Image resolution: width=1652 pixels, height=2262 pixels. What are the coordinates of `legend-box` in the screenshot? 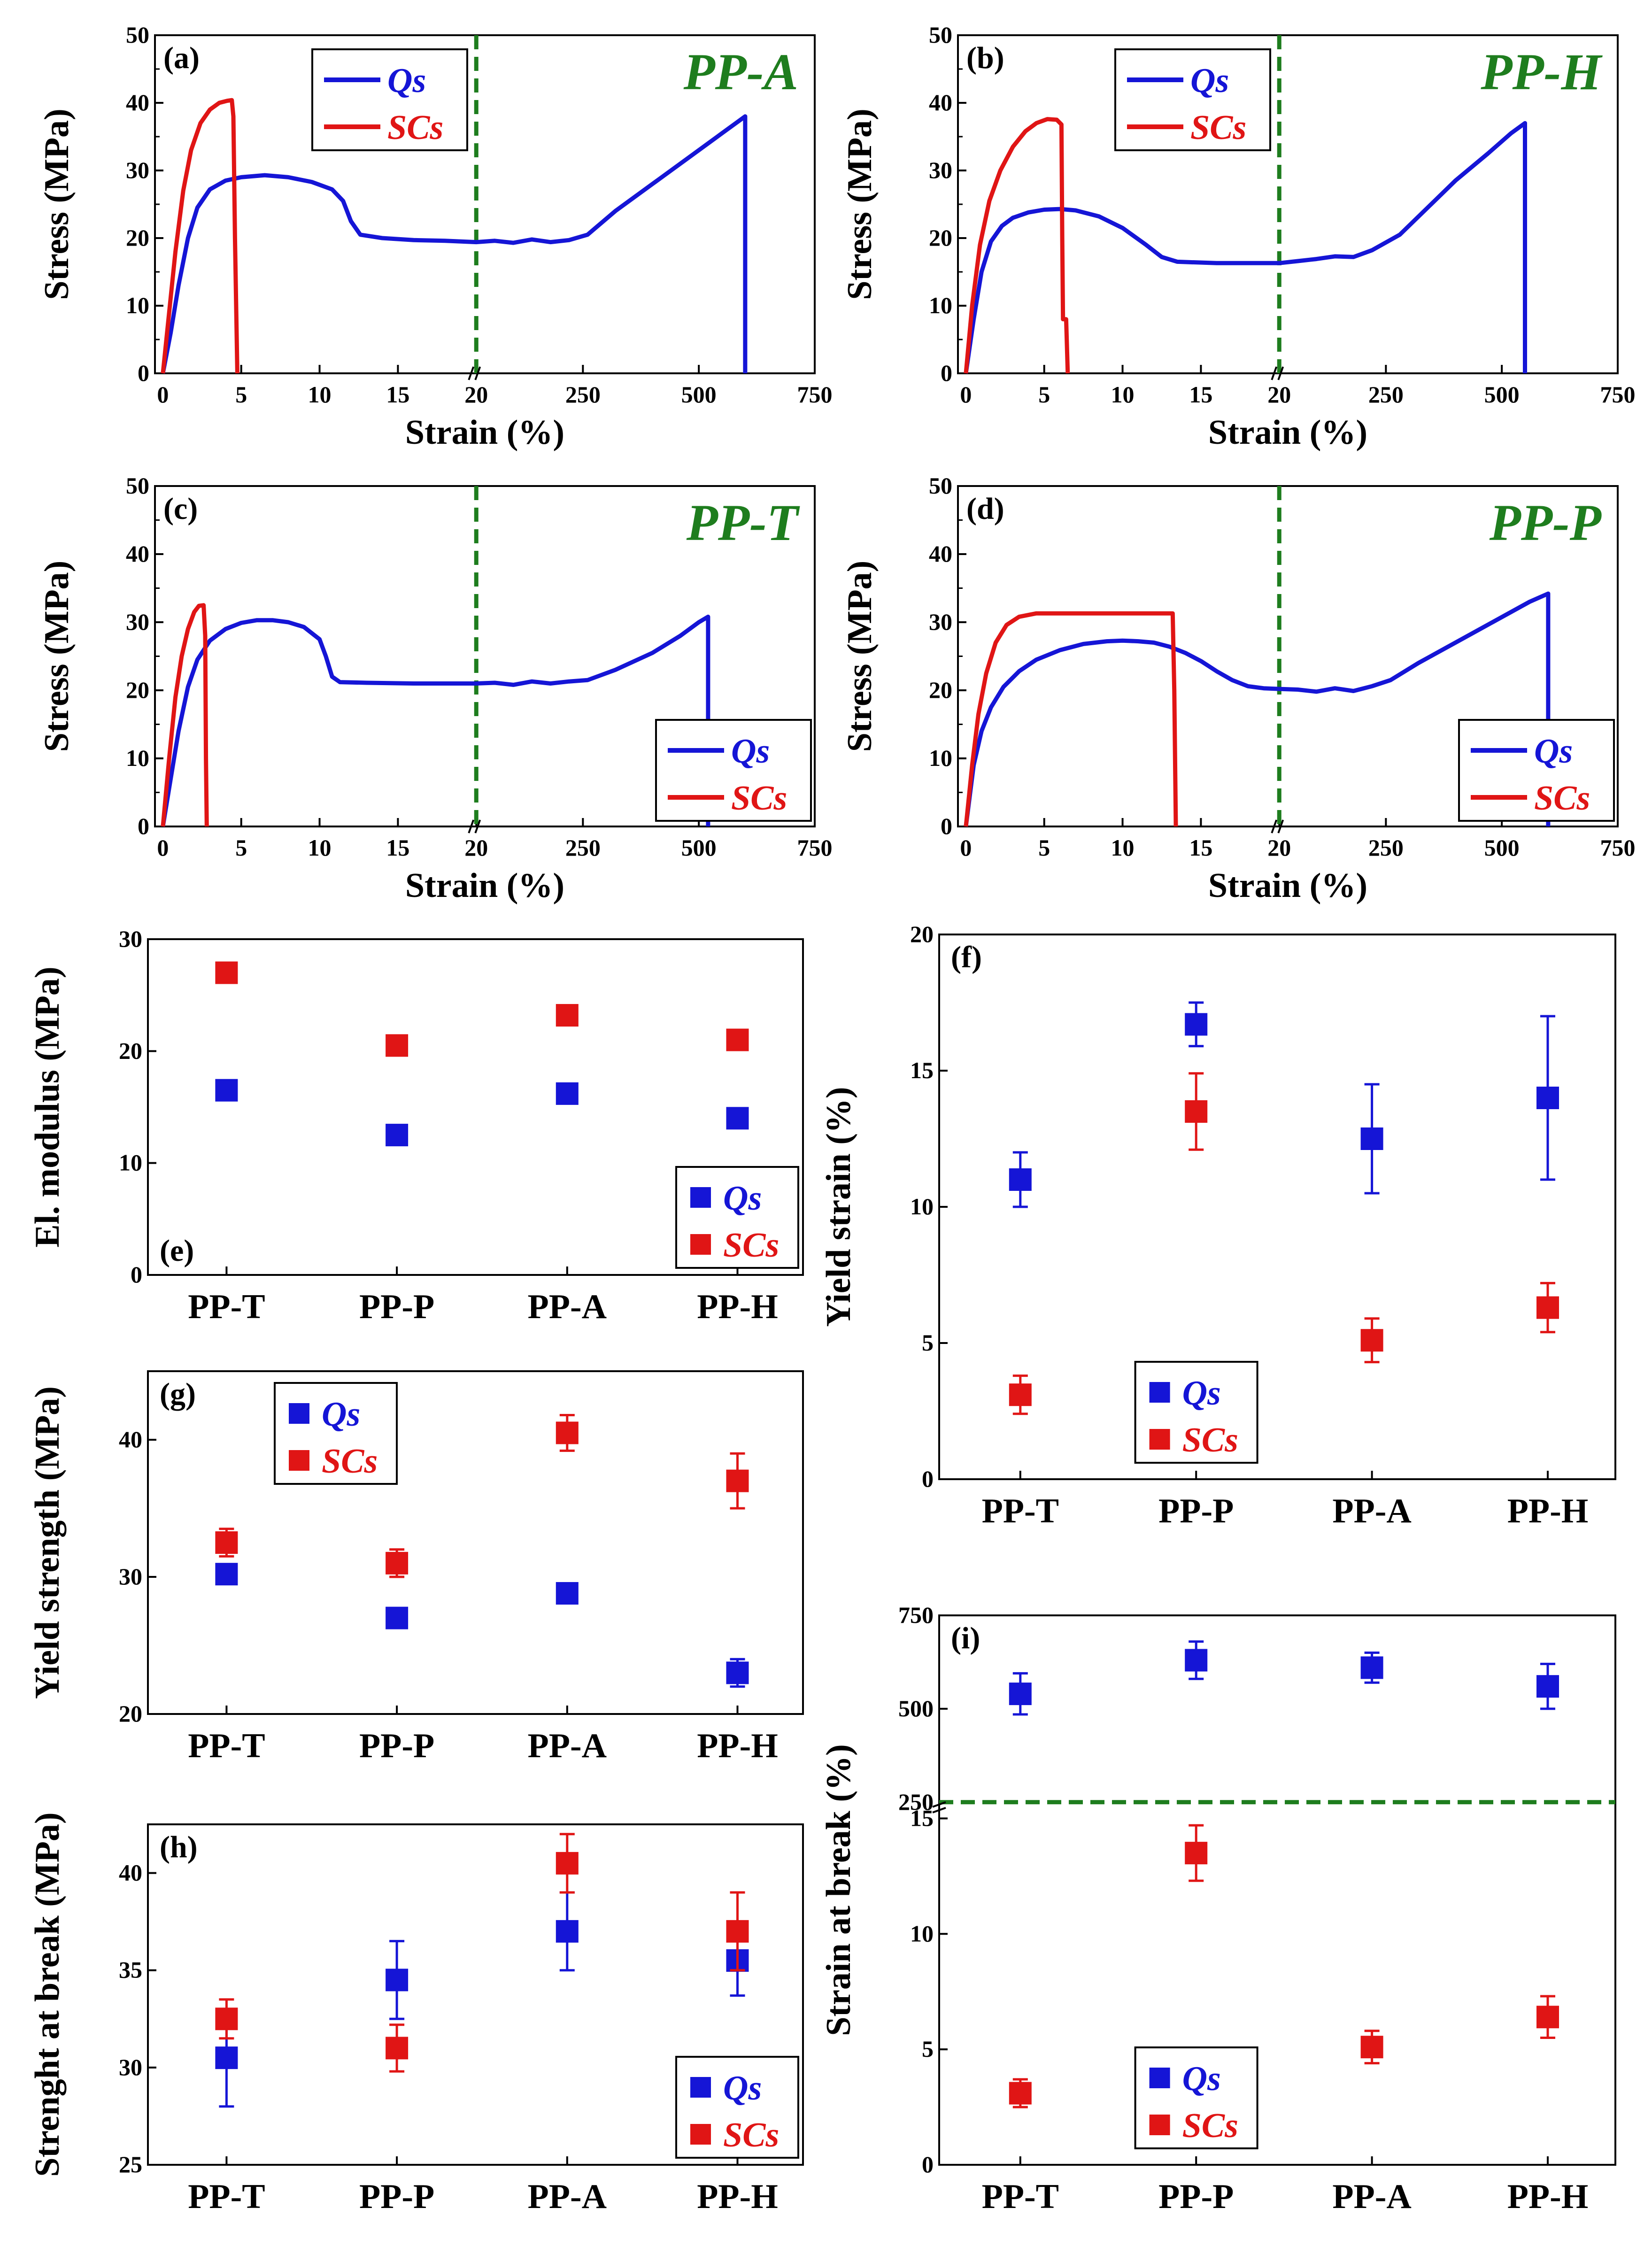 It's located at (389, 99).